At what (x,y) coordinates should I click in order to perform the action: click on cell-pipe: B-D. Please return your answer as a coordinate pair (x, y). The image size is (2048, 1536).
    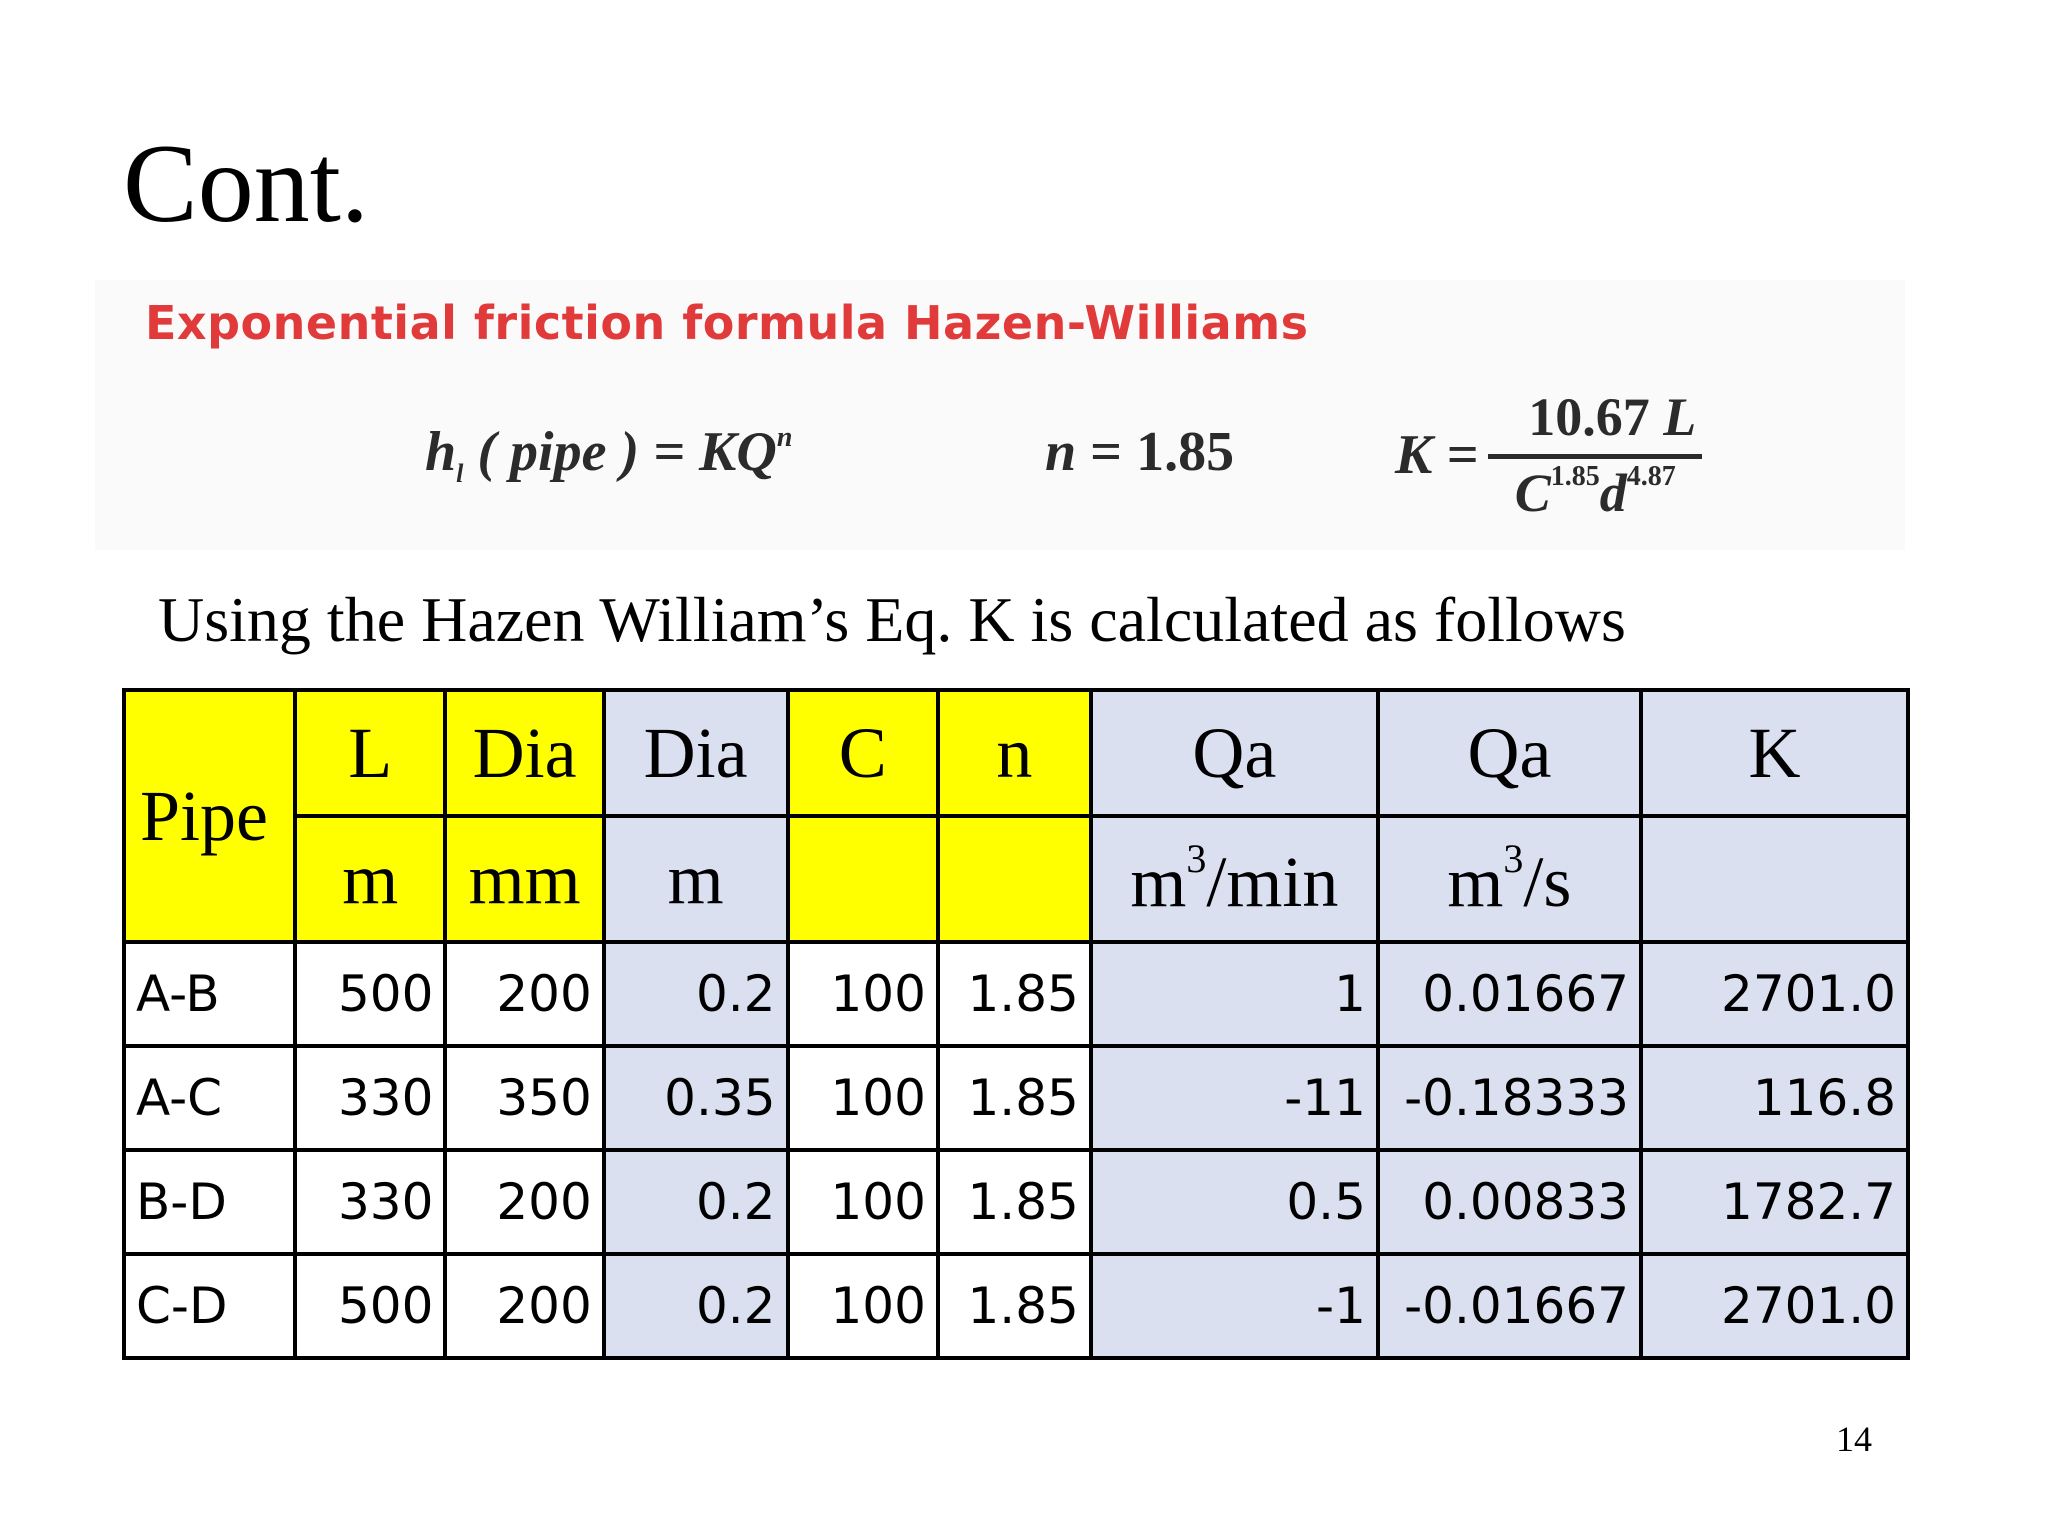
    Looking at the image, I should click on (209, 1202).